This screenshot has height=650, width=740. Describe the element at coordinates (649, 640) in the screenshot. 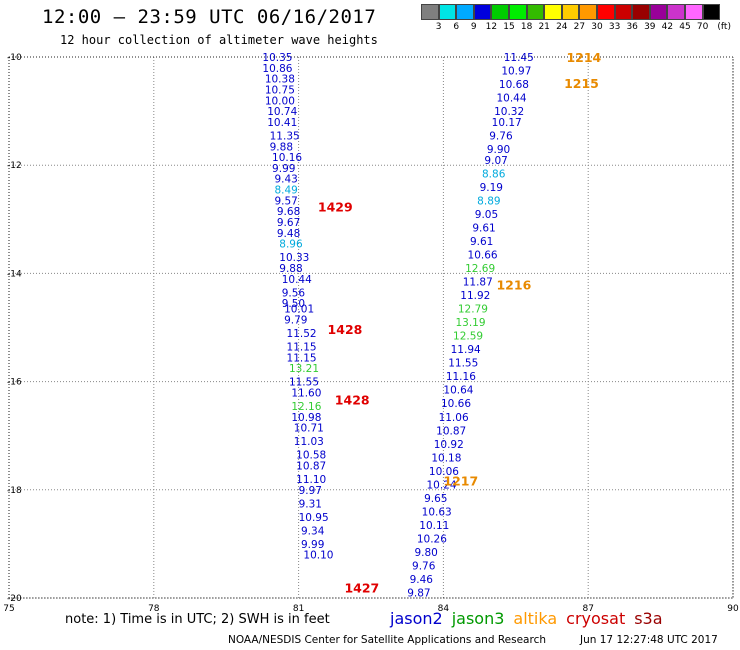

I see `timestamp: Jun 17 12:27:48 UTC 2017` at that location.